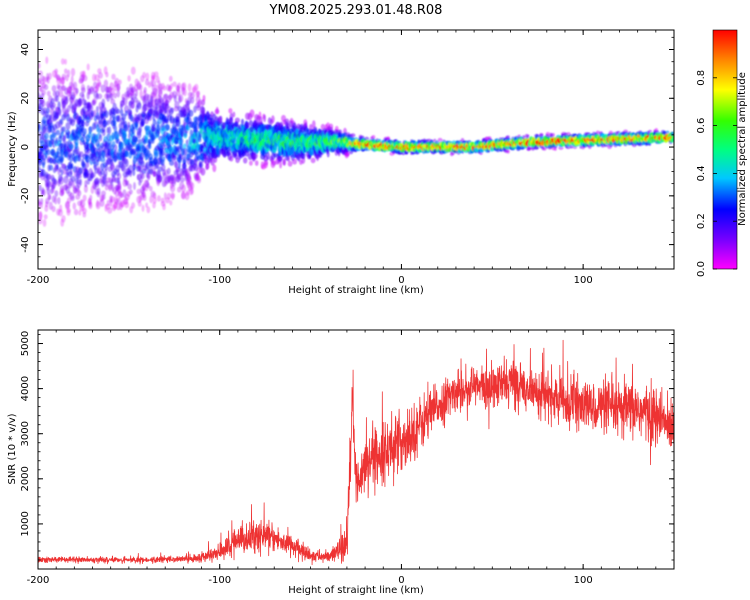 This screenshot has height=600, width=750. Describe the element at coordinates (25, 98) in the screenshot. I see `y-tick-label: 20` at that location.